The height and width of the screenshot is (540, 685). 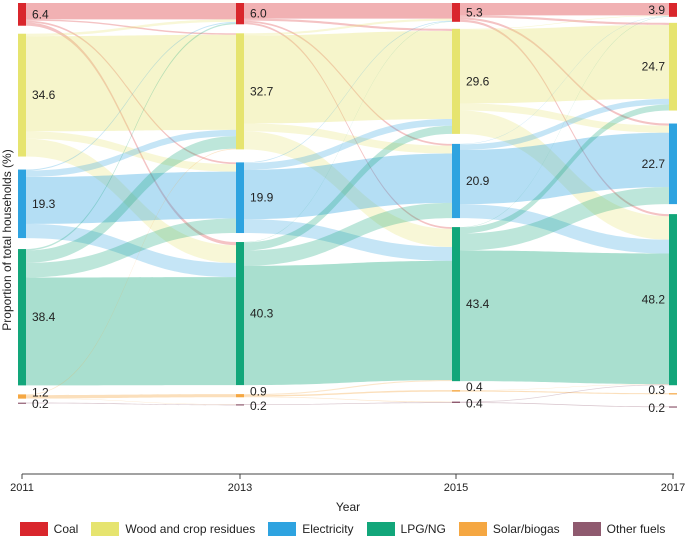 What do you see at coordinates (40, 393) in the screenshot?
I see `value-label-solar-2011: 1.2` at bounding box center [40, 393].